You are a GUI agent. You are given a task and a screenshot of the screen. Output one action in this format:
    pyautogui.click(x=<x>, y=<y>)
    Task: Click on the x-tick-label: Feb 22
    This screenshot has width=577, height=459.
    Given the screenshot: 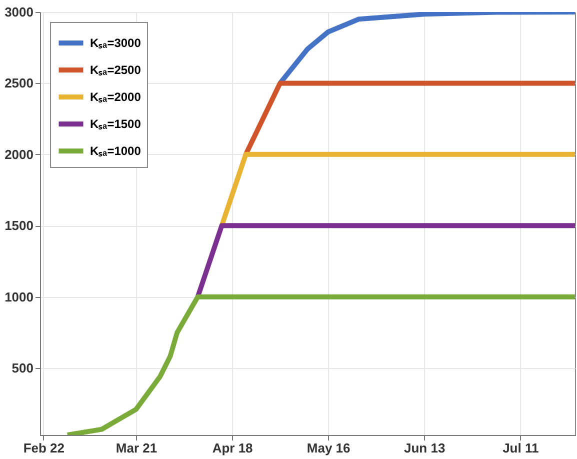 What is the action you would take?
    pyautogui.click(x=44, y=448)
    